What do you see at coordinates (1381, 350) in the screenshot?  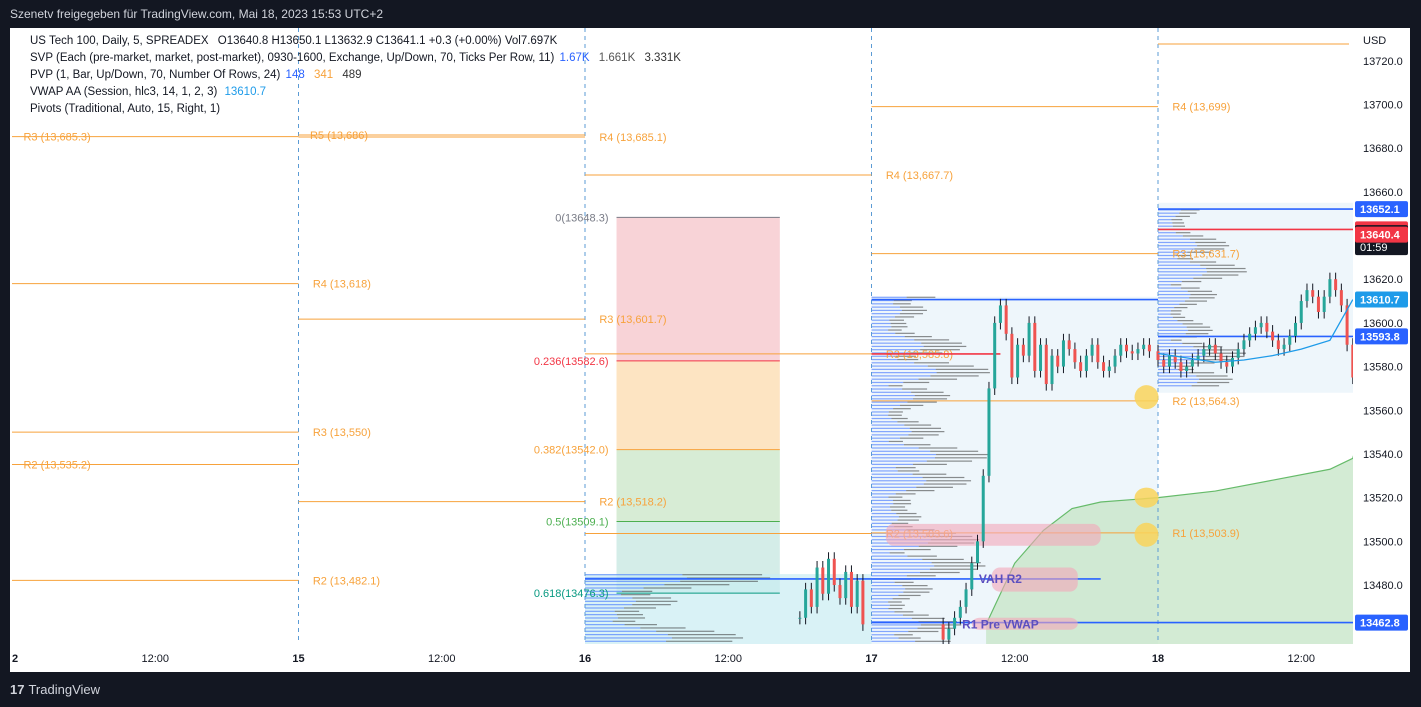 I see `price-axis` at bounding box center [1381, 350].